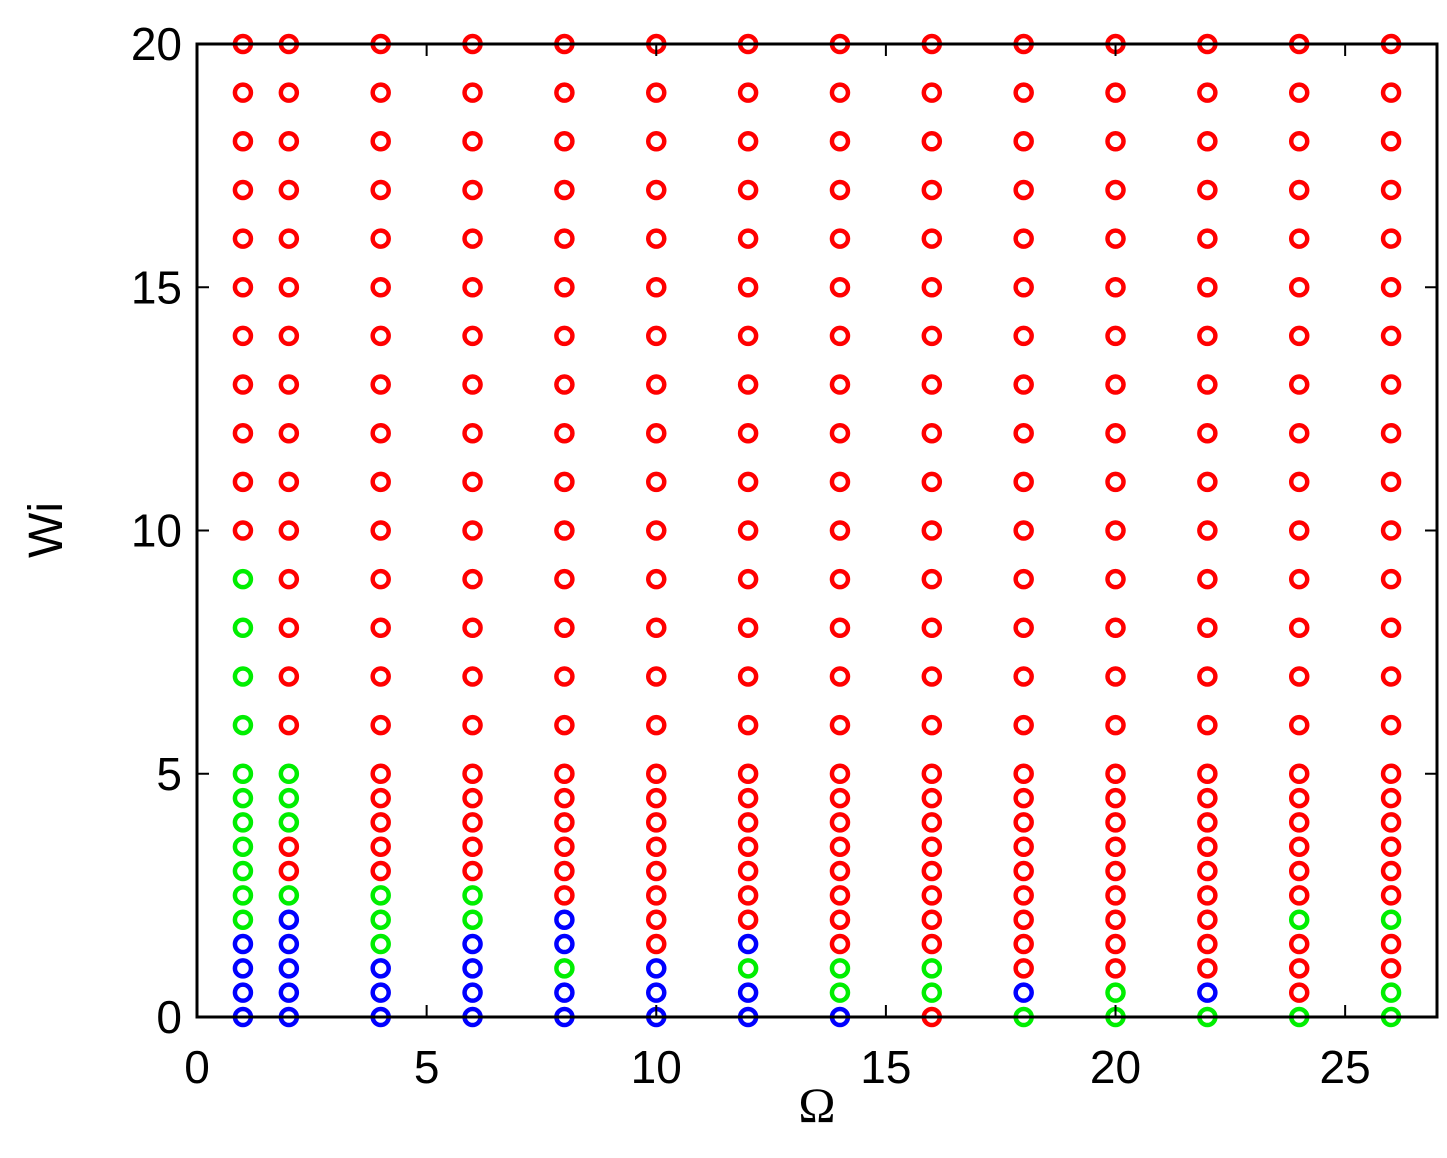 The height and width of the screenshot is (1158, 1447). I want to click on y-tick-label: 5, so click(169, 774).